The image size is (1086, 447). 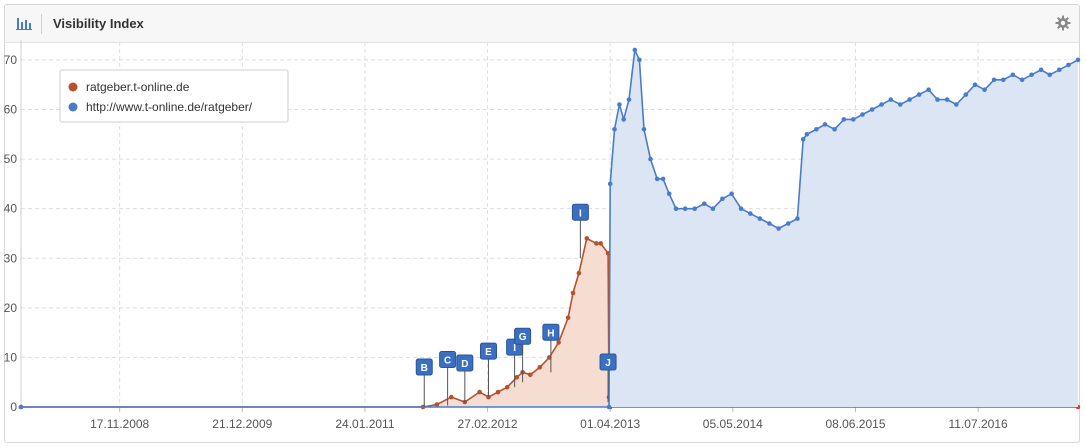 What do you see at coordinates (488, 424) in the screenshot?
I see `x-tick-label: 27.02.2012` at bounding box center [488, 424].